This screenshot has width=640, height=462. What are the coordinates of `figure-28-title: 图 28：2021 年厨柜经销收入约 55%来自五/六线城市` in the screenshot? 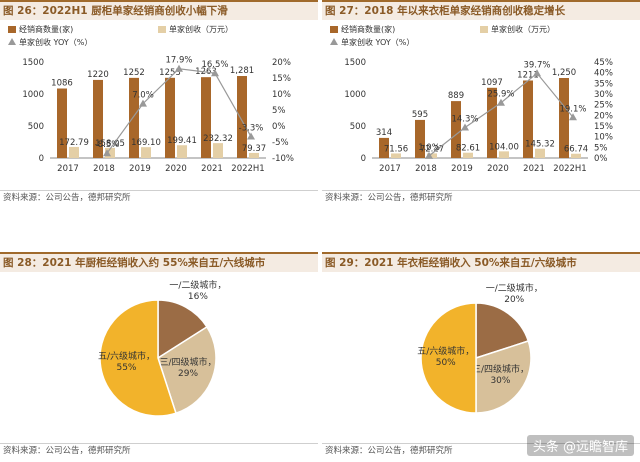 It's located at (159, 262).